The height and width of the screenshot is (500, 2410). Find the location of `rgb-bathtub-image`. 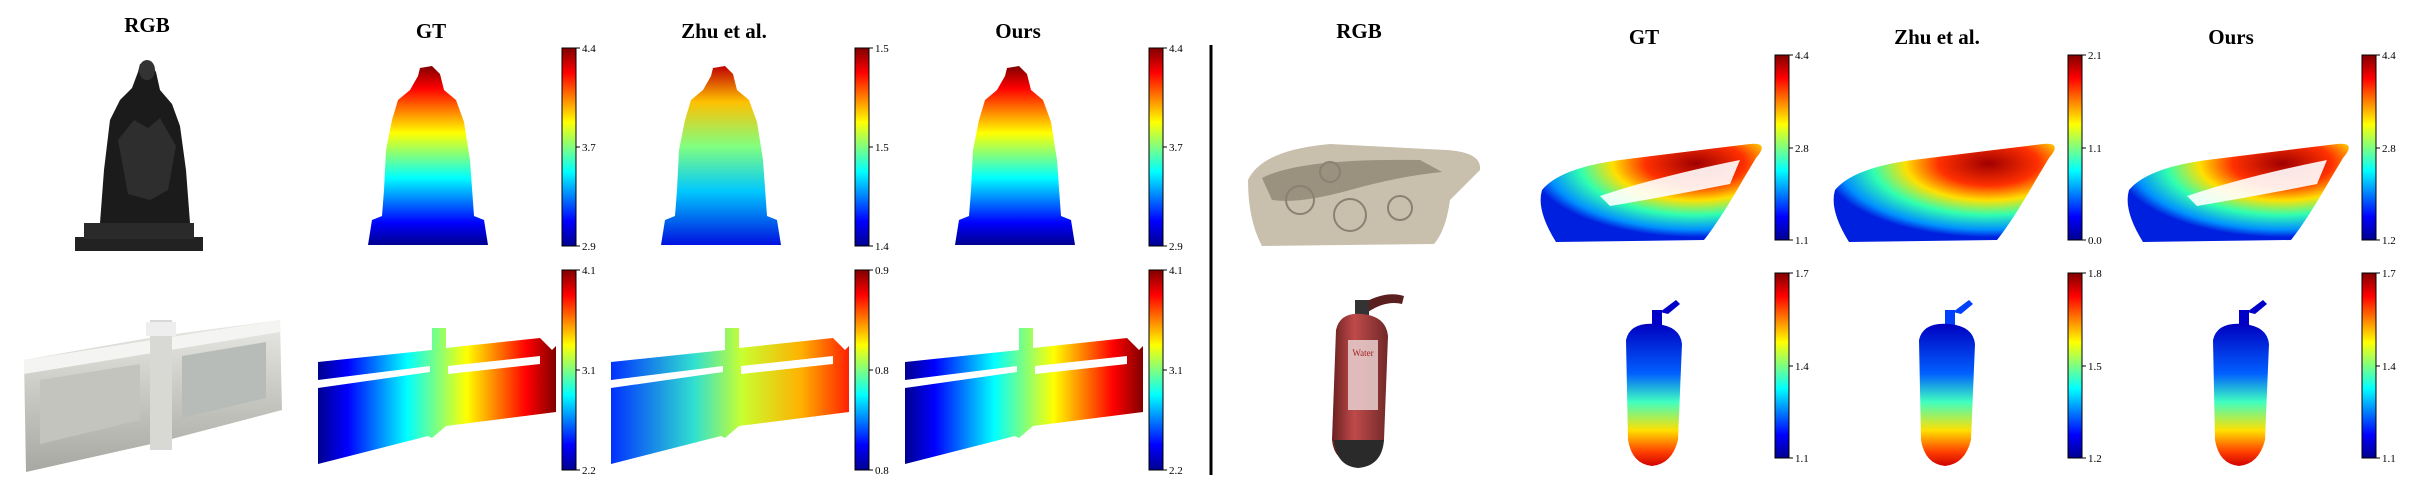

rgb-bathtub-image is located at coordinates (1364, 195).